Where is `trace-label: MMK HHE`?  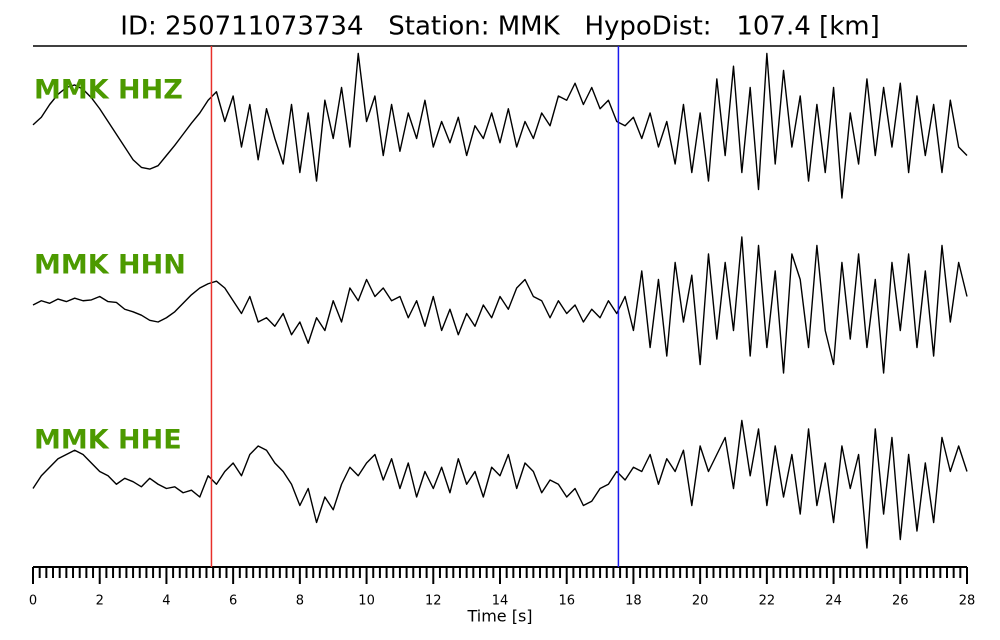 trace-label: MMK HHE is located at coordinates (108, 440).